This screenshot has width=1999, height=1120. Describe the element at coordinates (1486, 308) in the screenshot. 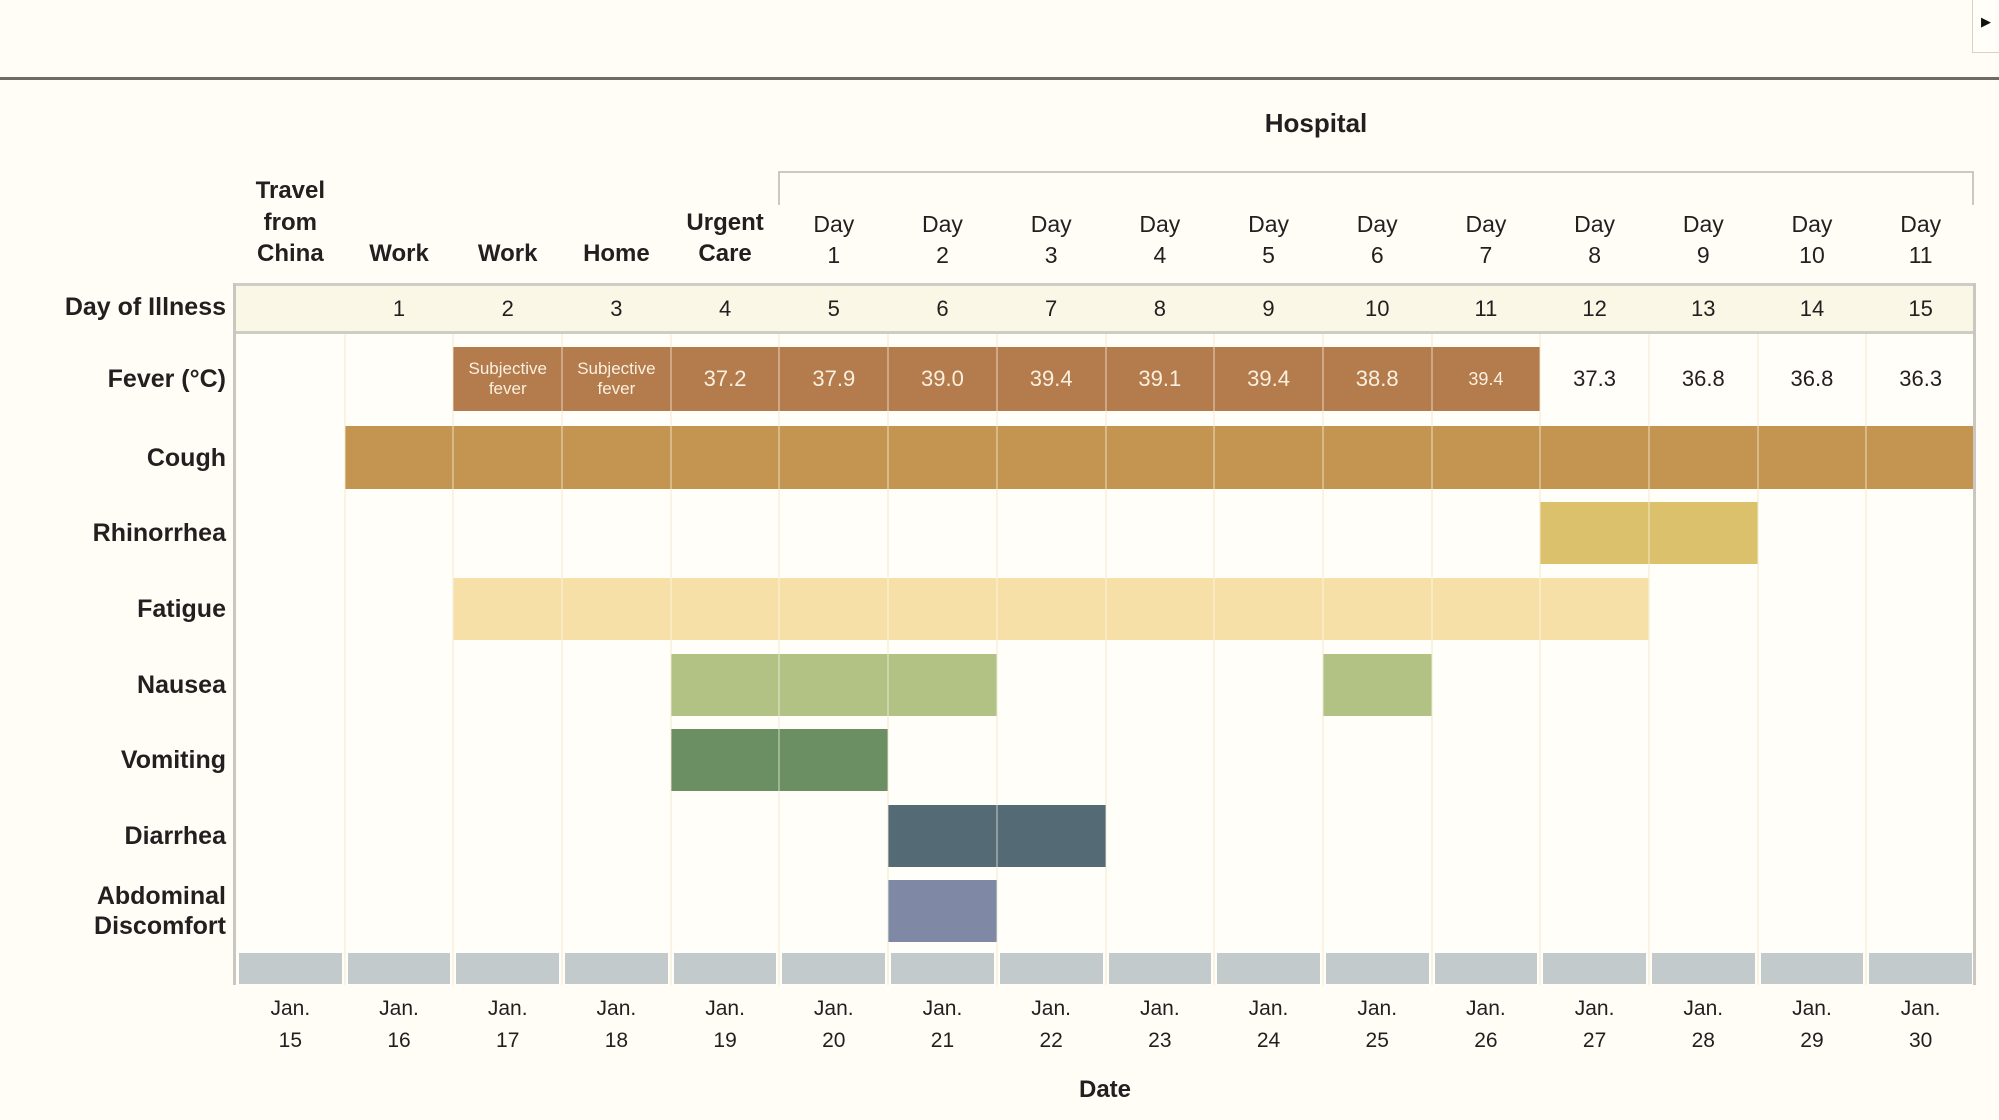

I see `day-of-illness-value: 11` at that location.